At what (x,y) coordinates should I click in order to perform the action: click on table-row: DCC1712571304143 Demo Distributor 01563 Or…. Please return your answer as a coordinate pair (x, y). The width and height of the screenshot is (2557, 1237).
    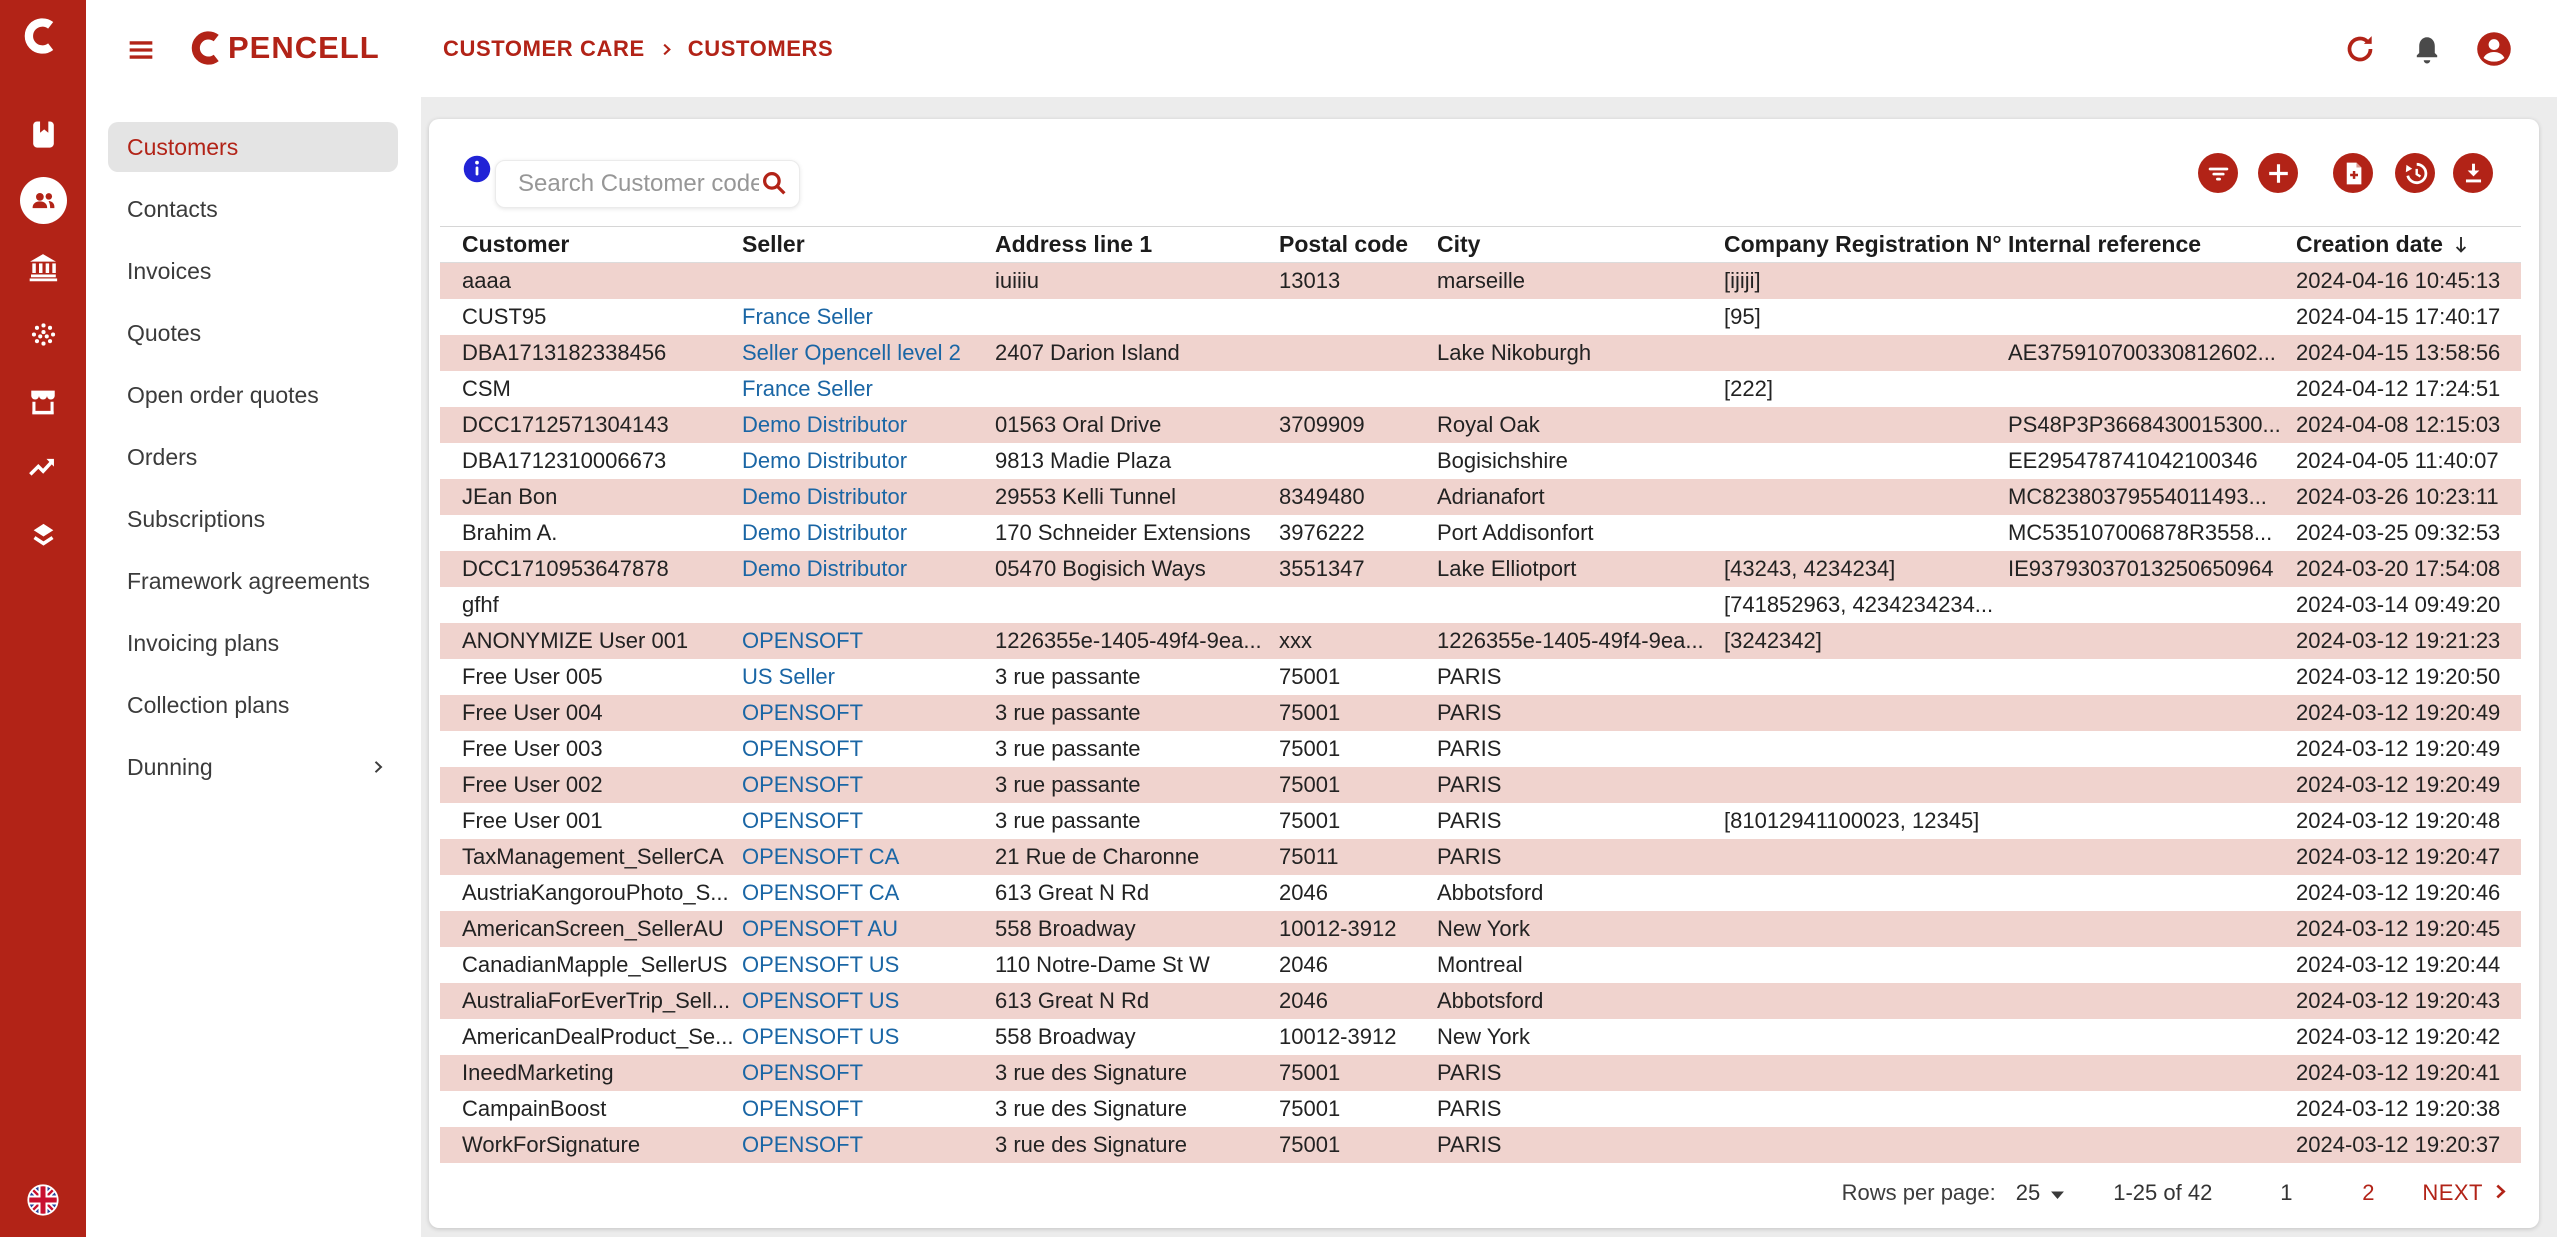
    Looking at the image, I should click on (1480, 425).